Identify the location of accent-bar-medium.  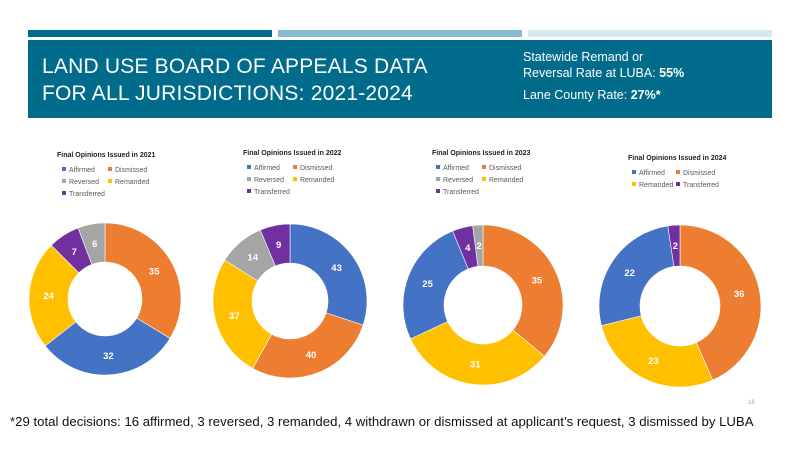
(400, 33).